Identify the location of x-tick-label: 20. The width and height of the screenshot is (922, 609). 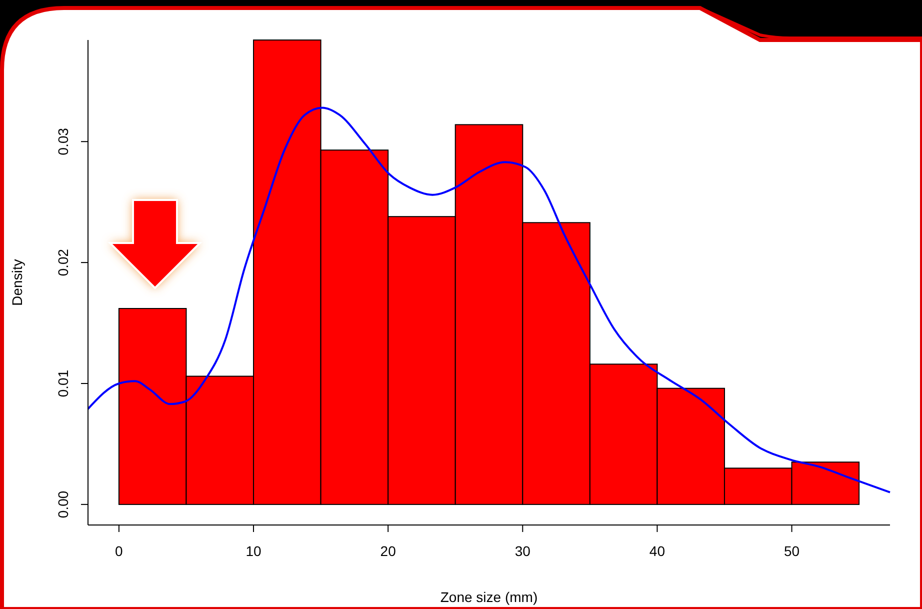
(388, 551).